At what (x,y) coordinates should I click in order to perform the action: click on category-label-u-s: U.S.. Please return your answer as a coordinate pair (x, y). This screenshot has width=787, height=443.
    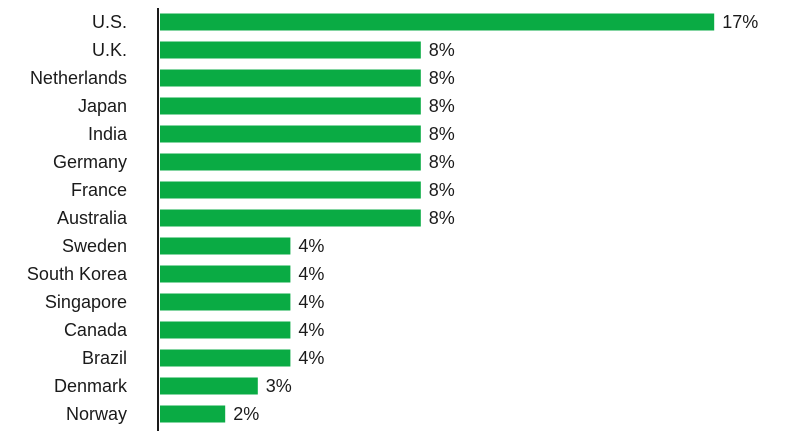
    Looking at the image, I should click on (109, 22).